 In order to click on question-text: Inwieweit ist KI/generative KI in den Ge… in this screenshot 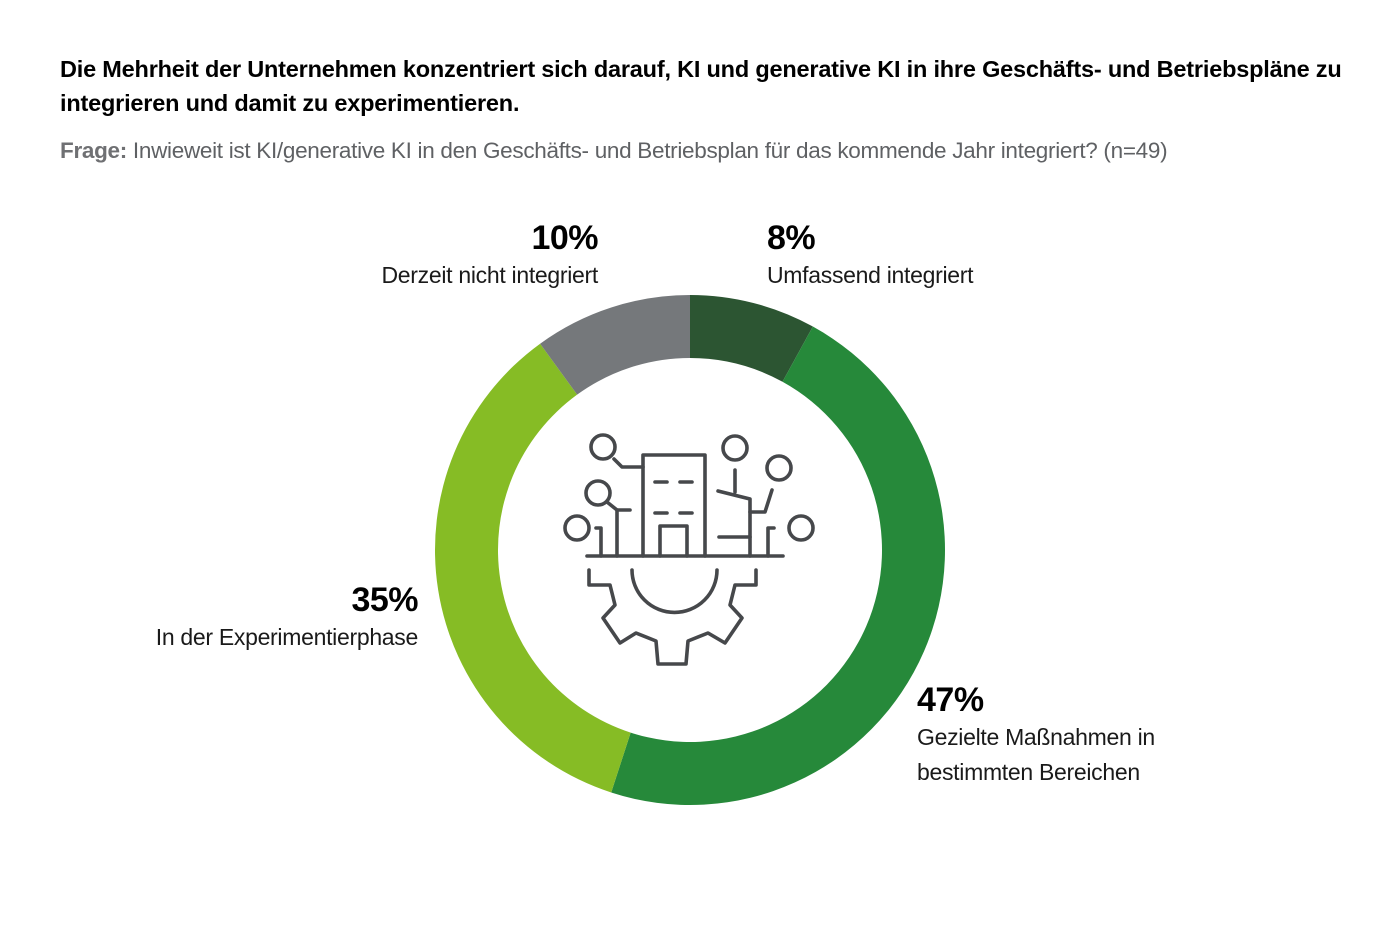, I will do `click(647, 150)`.